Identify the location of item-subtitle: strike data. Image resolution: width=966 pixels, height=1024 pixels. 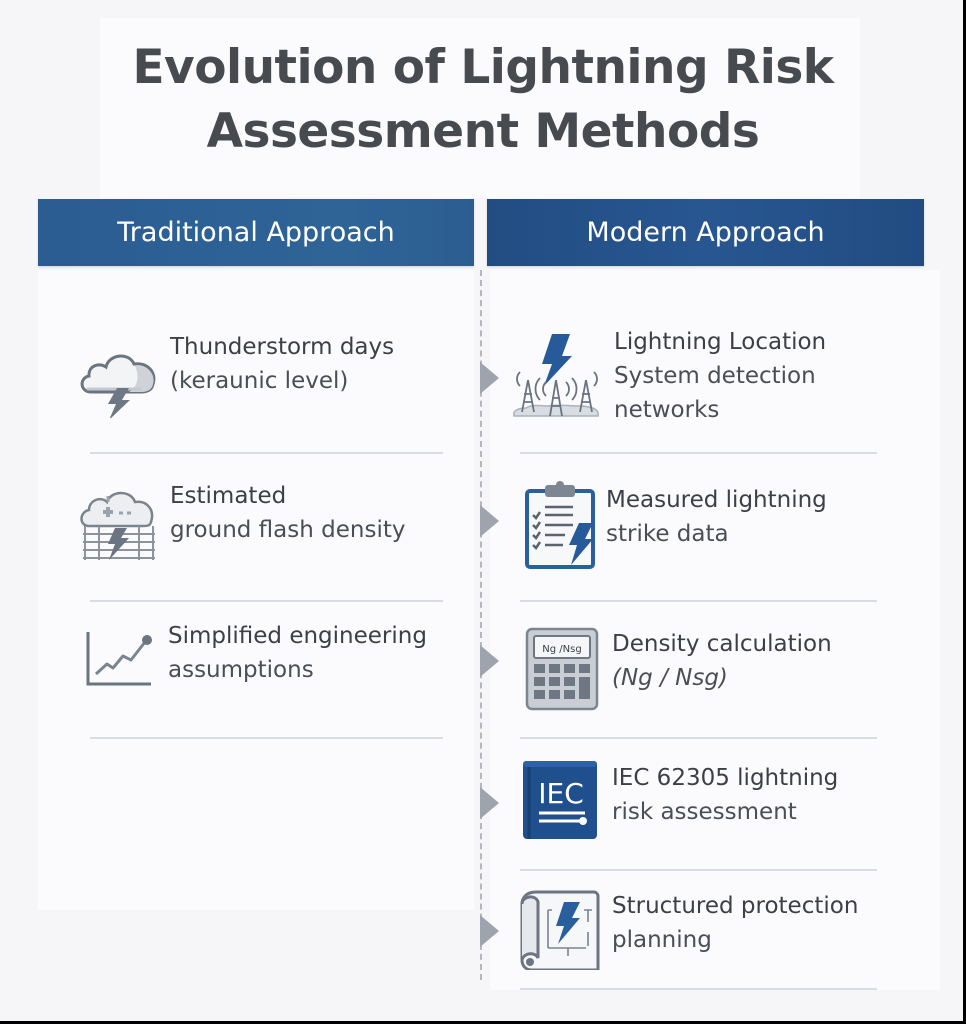
(667, 534).